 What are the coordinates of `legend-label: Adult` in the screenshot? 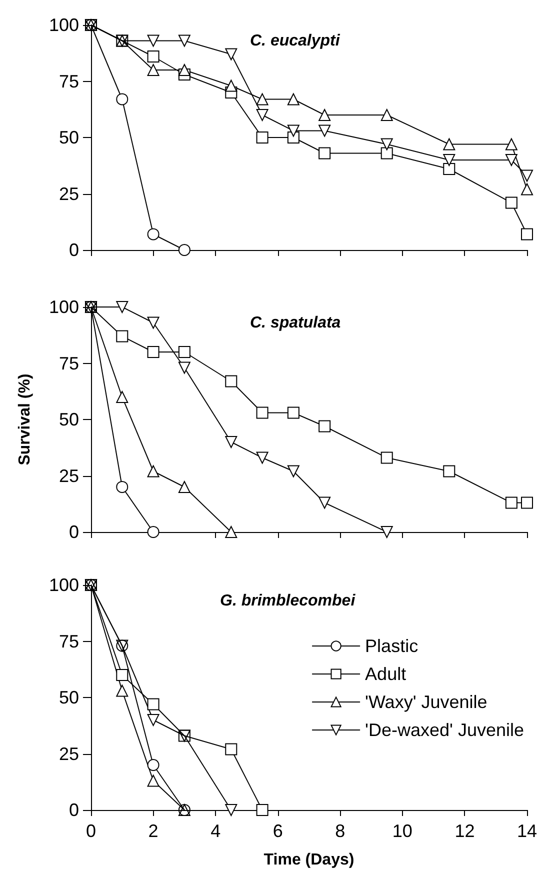 It's located at (385, 674).